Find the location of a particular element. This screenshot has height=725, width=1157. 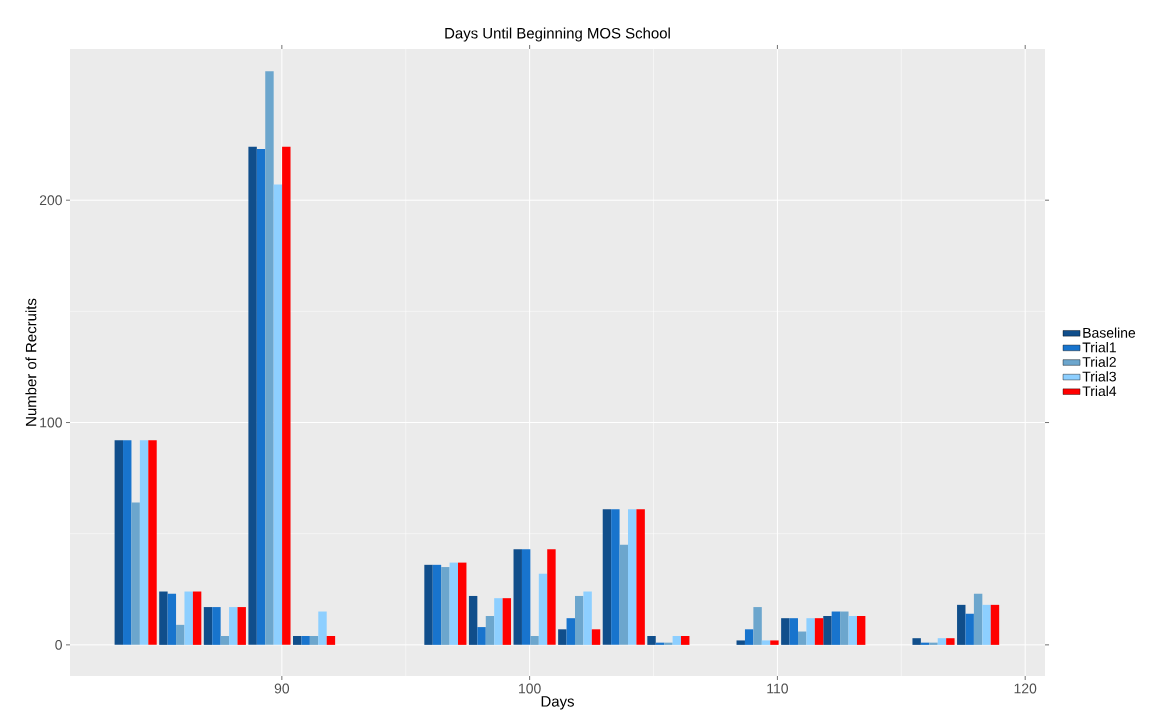

x-tick-label: 110 is located at coordinates (777, 688).